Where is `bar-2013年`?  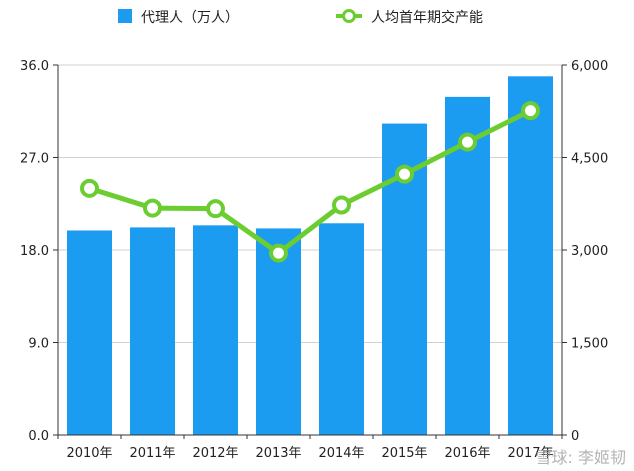 bar-2013年 is located at coordinates (278, 331).